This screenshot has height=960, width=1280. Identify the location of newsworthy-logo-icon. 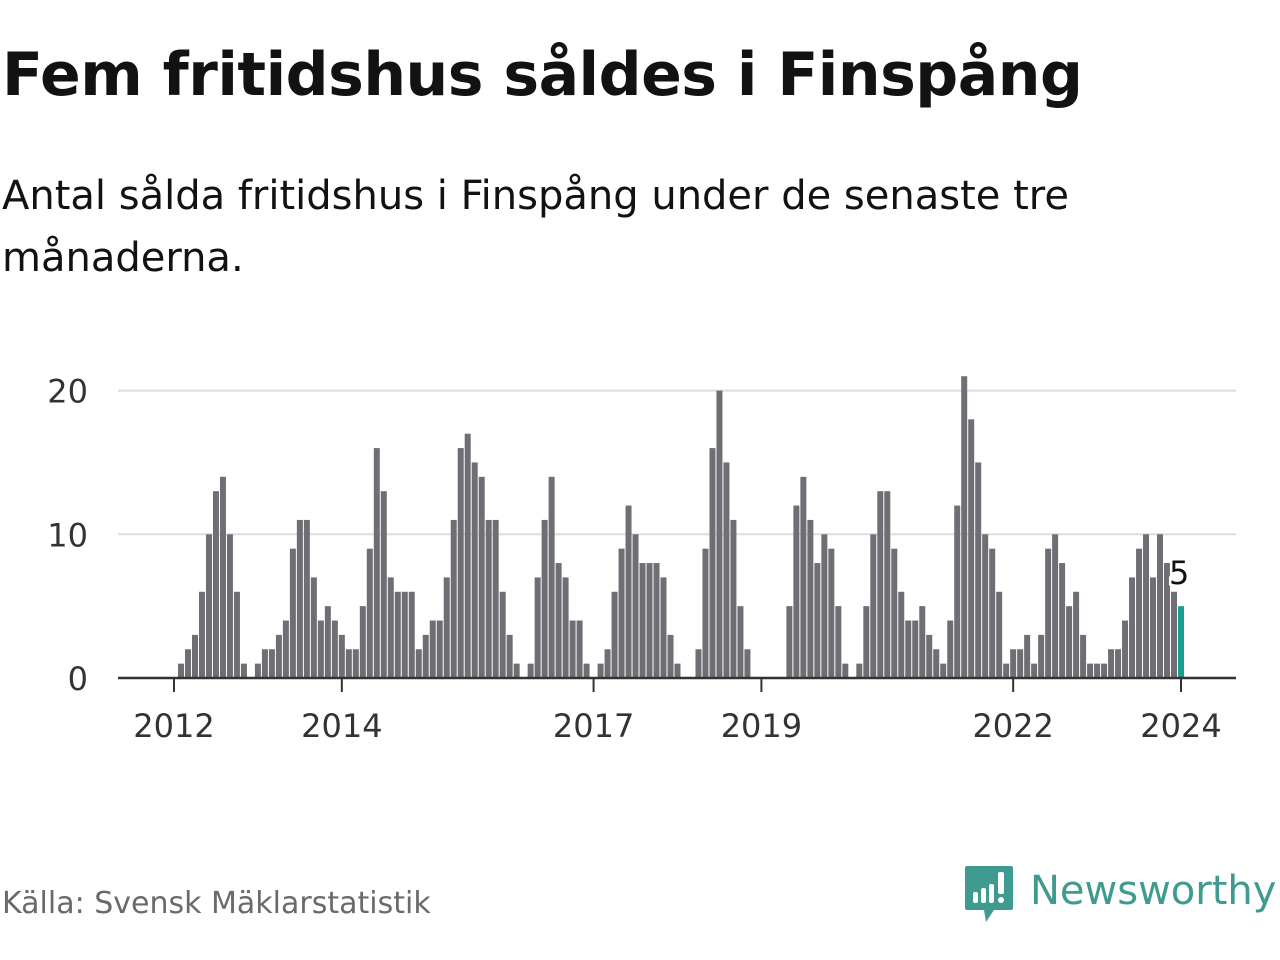
(989, 894).